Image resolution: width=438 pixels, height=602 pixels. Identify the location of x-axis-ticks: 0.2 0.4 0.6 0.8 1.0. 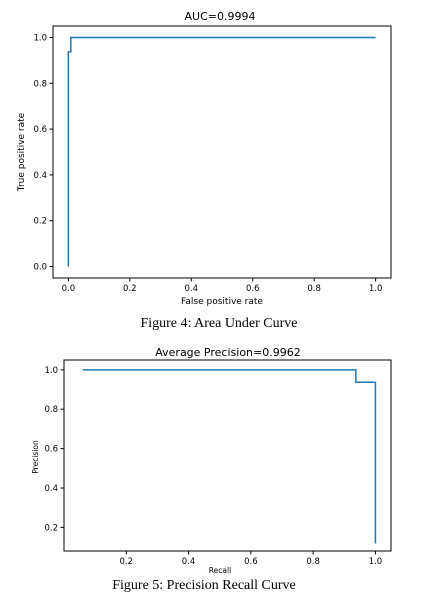
(251, 559).